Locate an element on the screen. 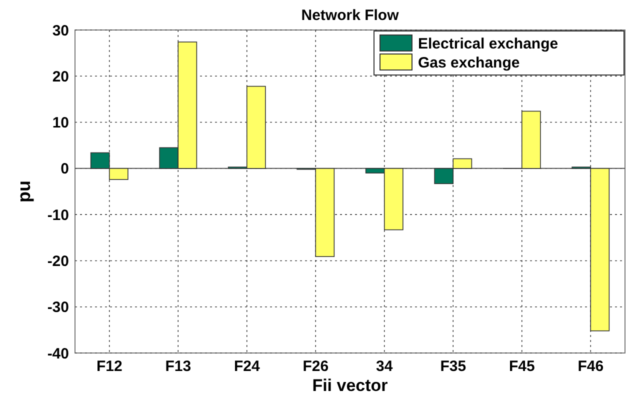 The height and width of the screenshot is (403, 633). chart-title: Network Flow is located at coordinates (350, 15).